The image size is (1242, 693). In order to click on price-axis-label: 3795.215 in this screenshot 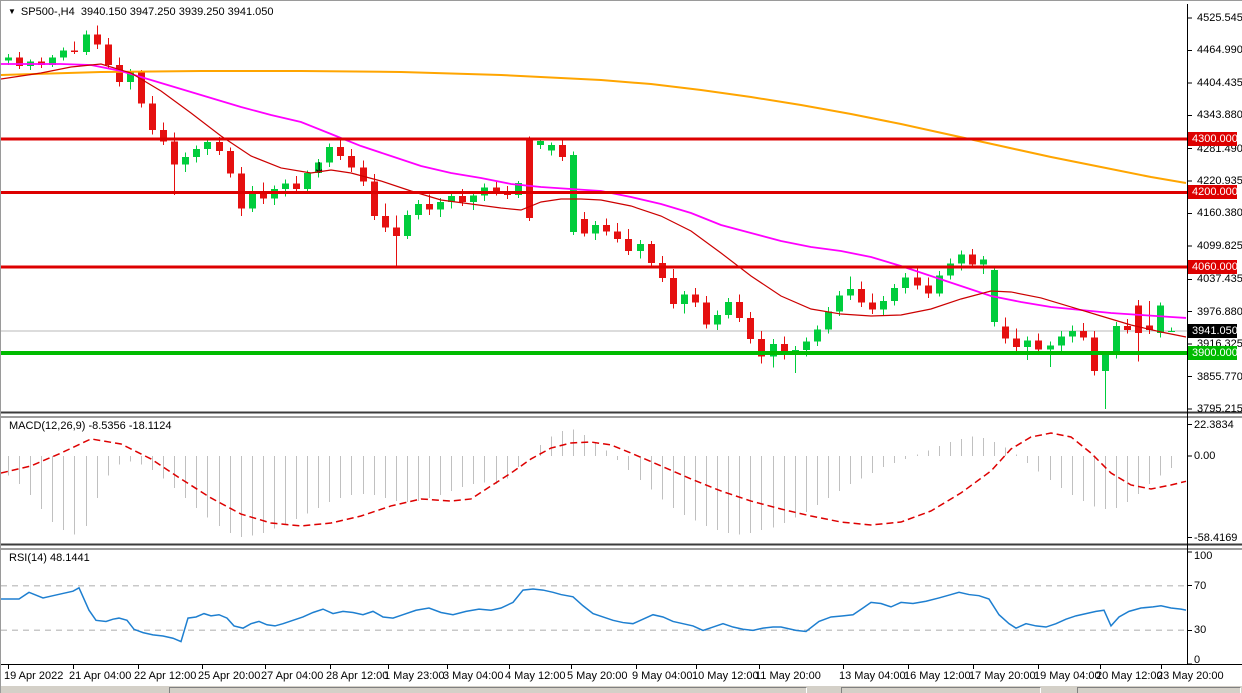, I will do `click(1219, 408)`.